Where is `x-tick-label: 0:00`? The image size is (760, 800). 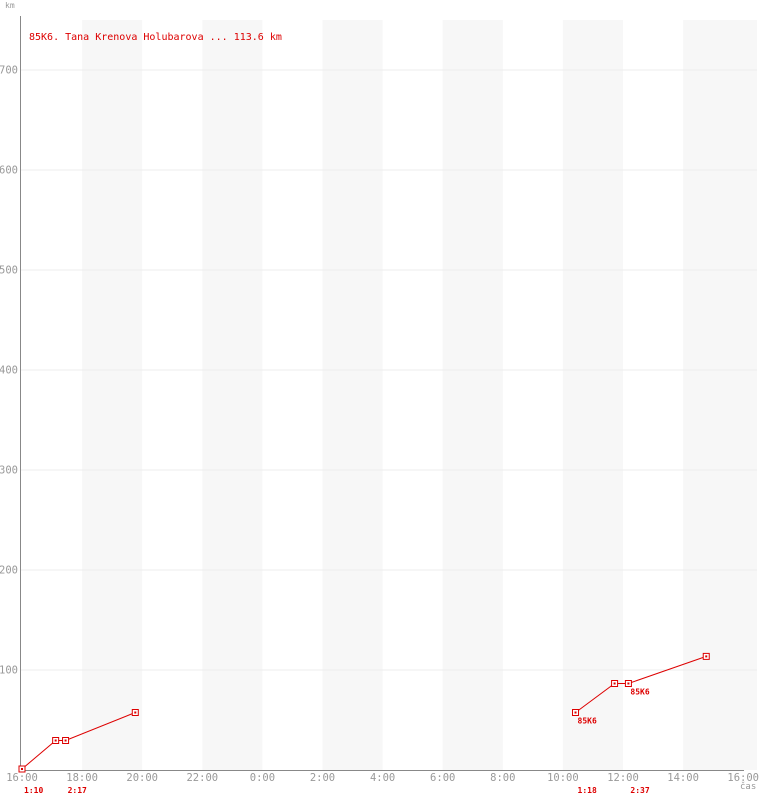
x-tick-label: 0:00 is located at coordinates (262, 778).